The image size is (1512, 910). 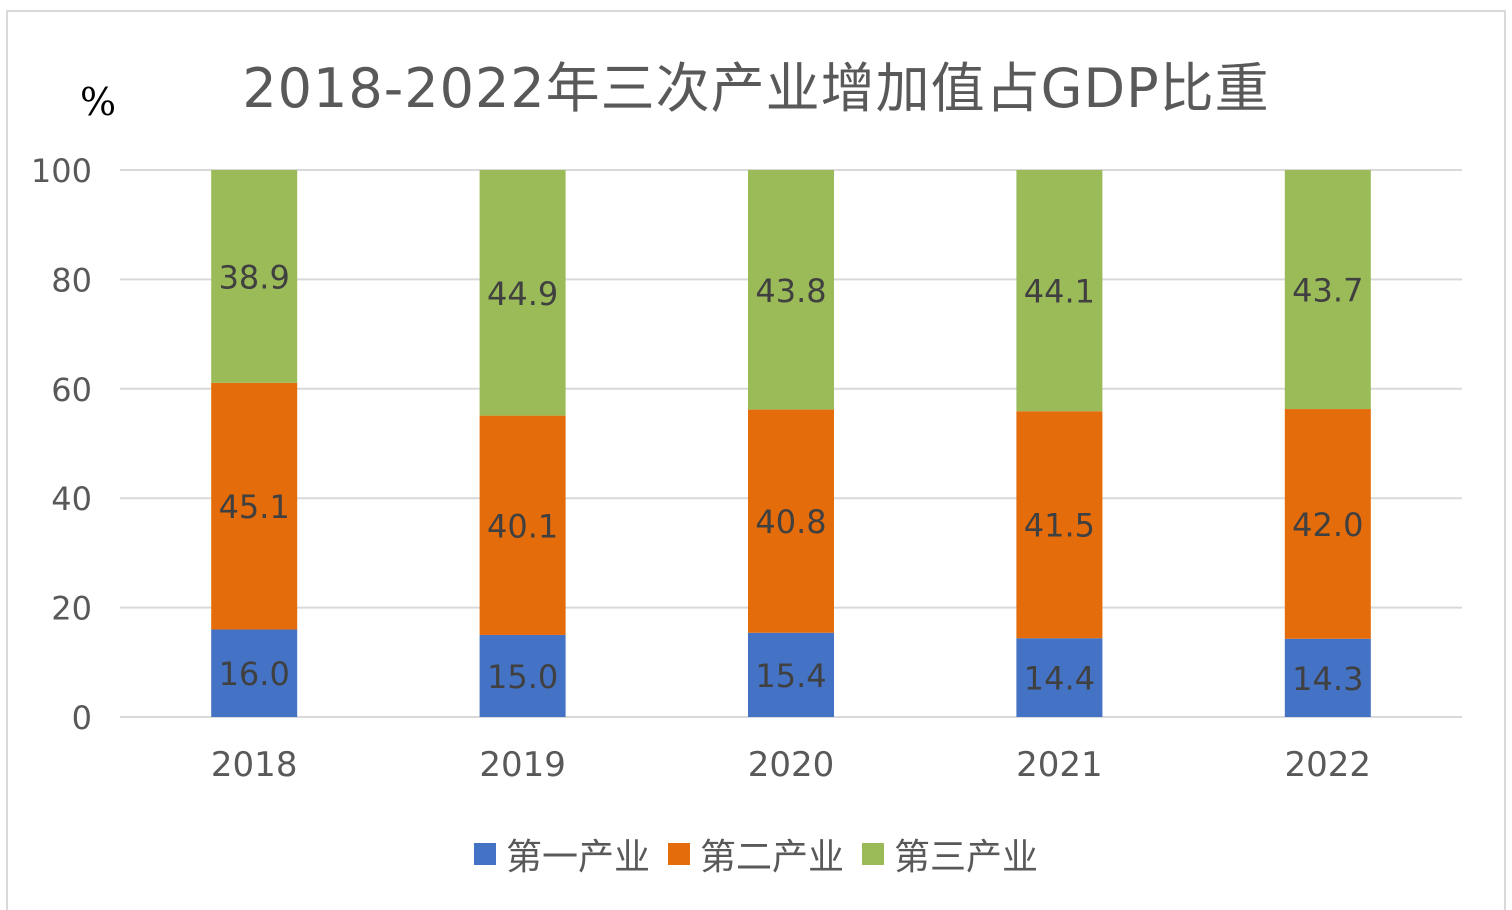 I want to click on legend-item-secondary: 第二产业, so click(x=755, y=854).